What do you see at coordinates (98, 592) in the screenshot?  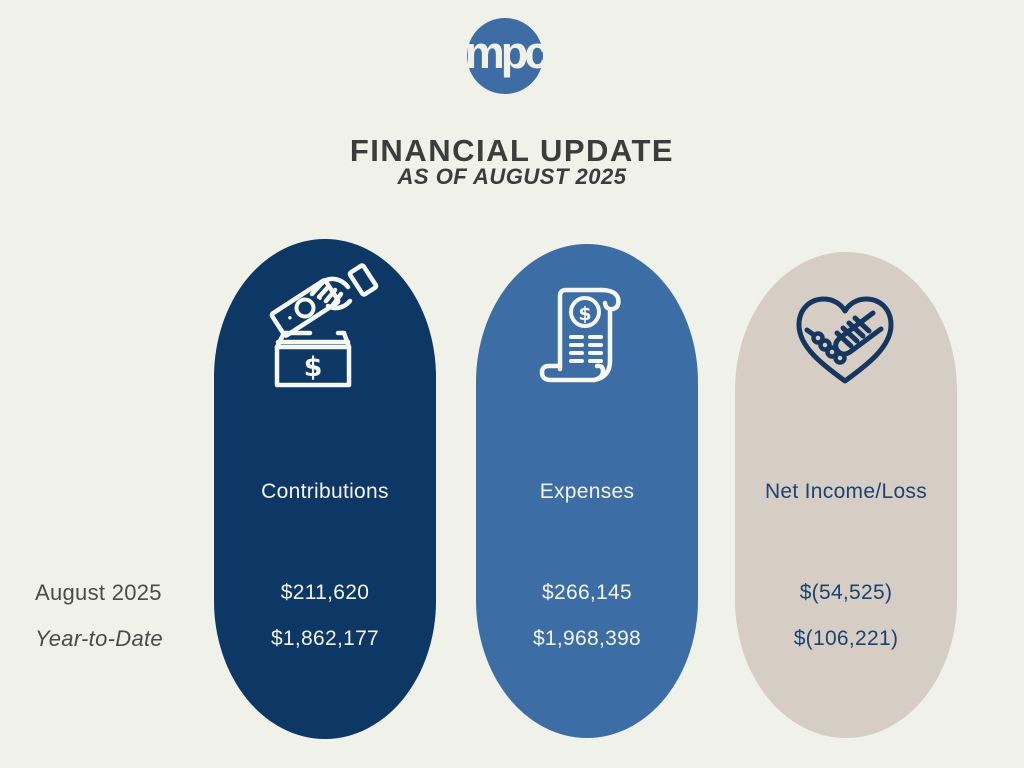 I see `august-row-label: August 2025` at bounding box center [98, 592].